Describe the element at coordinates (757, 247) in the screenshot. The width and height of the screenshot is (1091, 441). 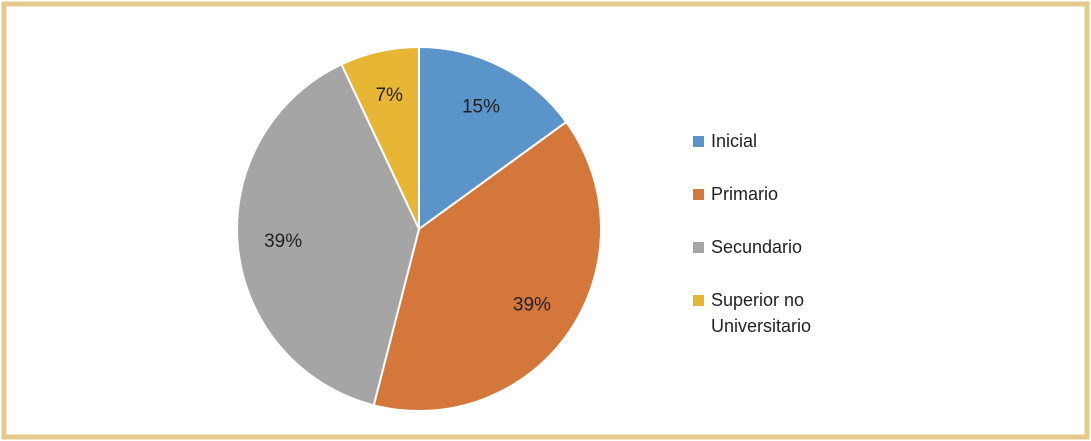
I see `legend-label: Secundario` at that location.